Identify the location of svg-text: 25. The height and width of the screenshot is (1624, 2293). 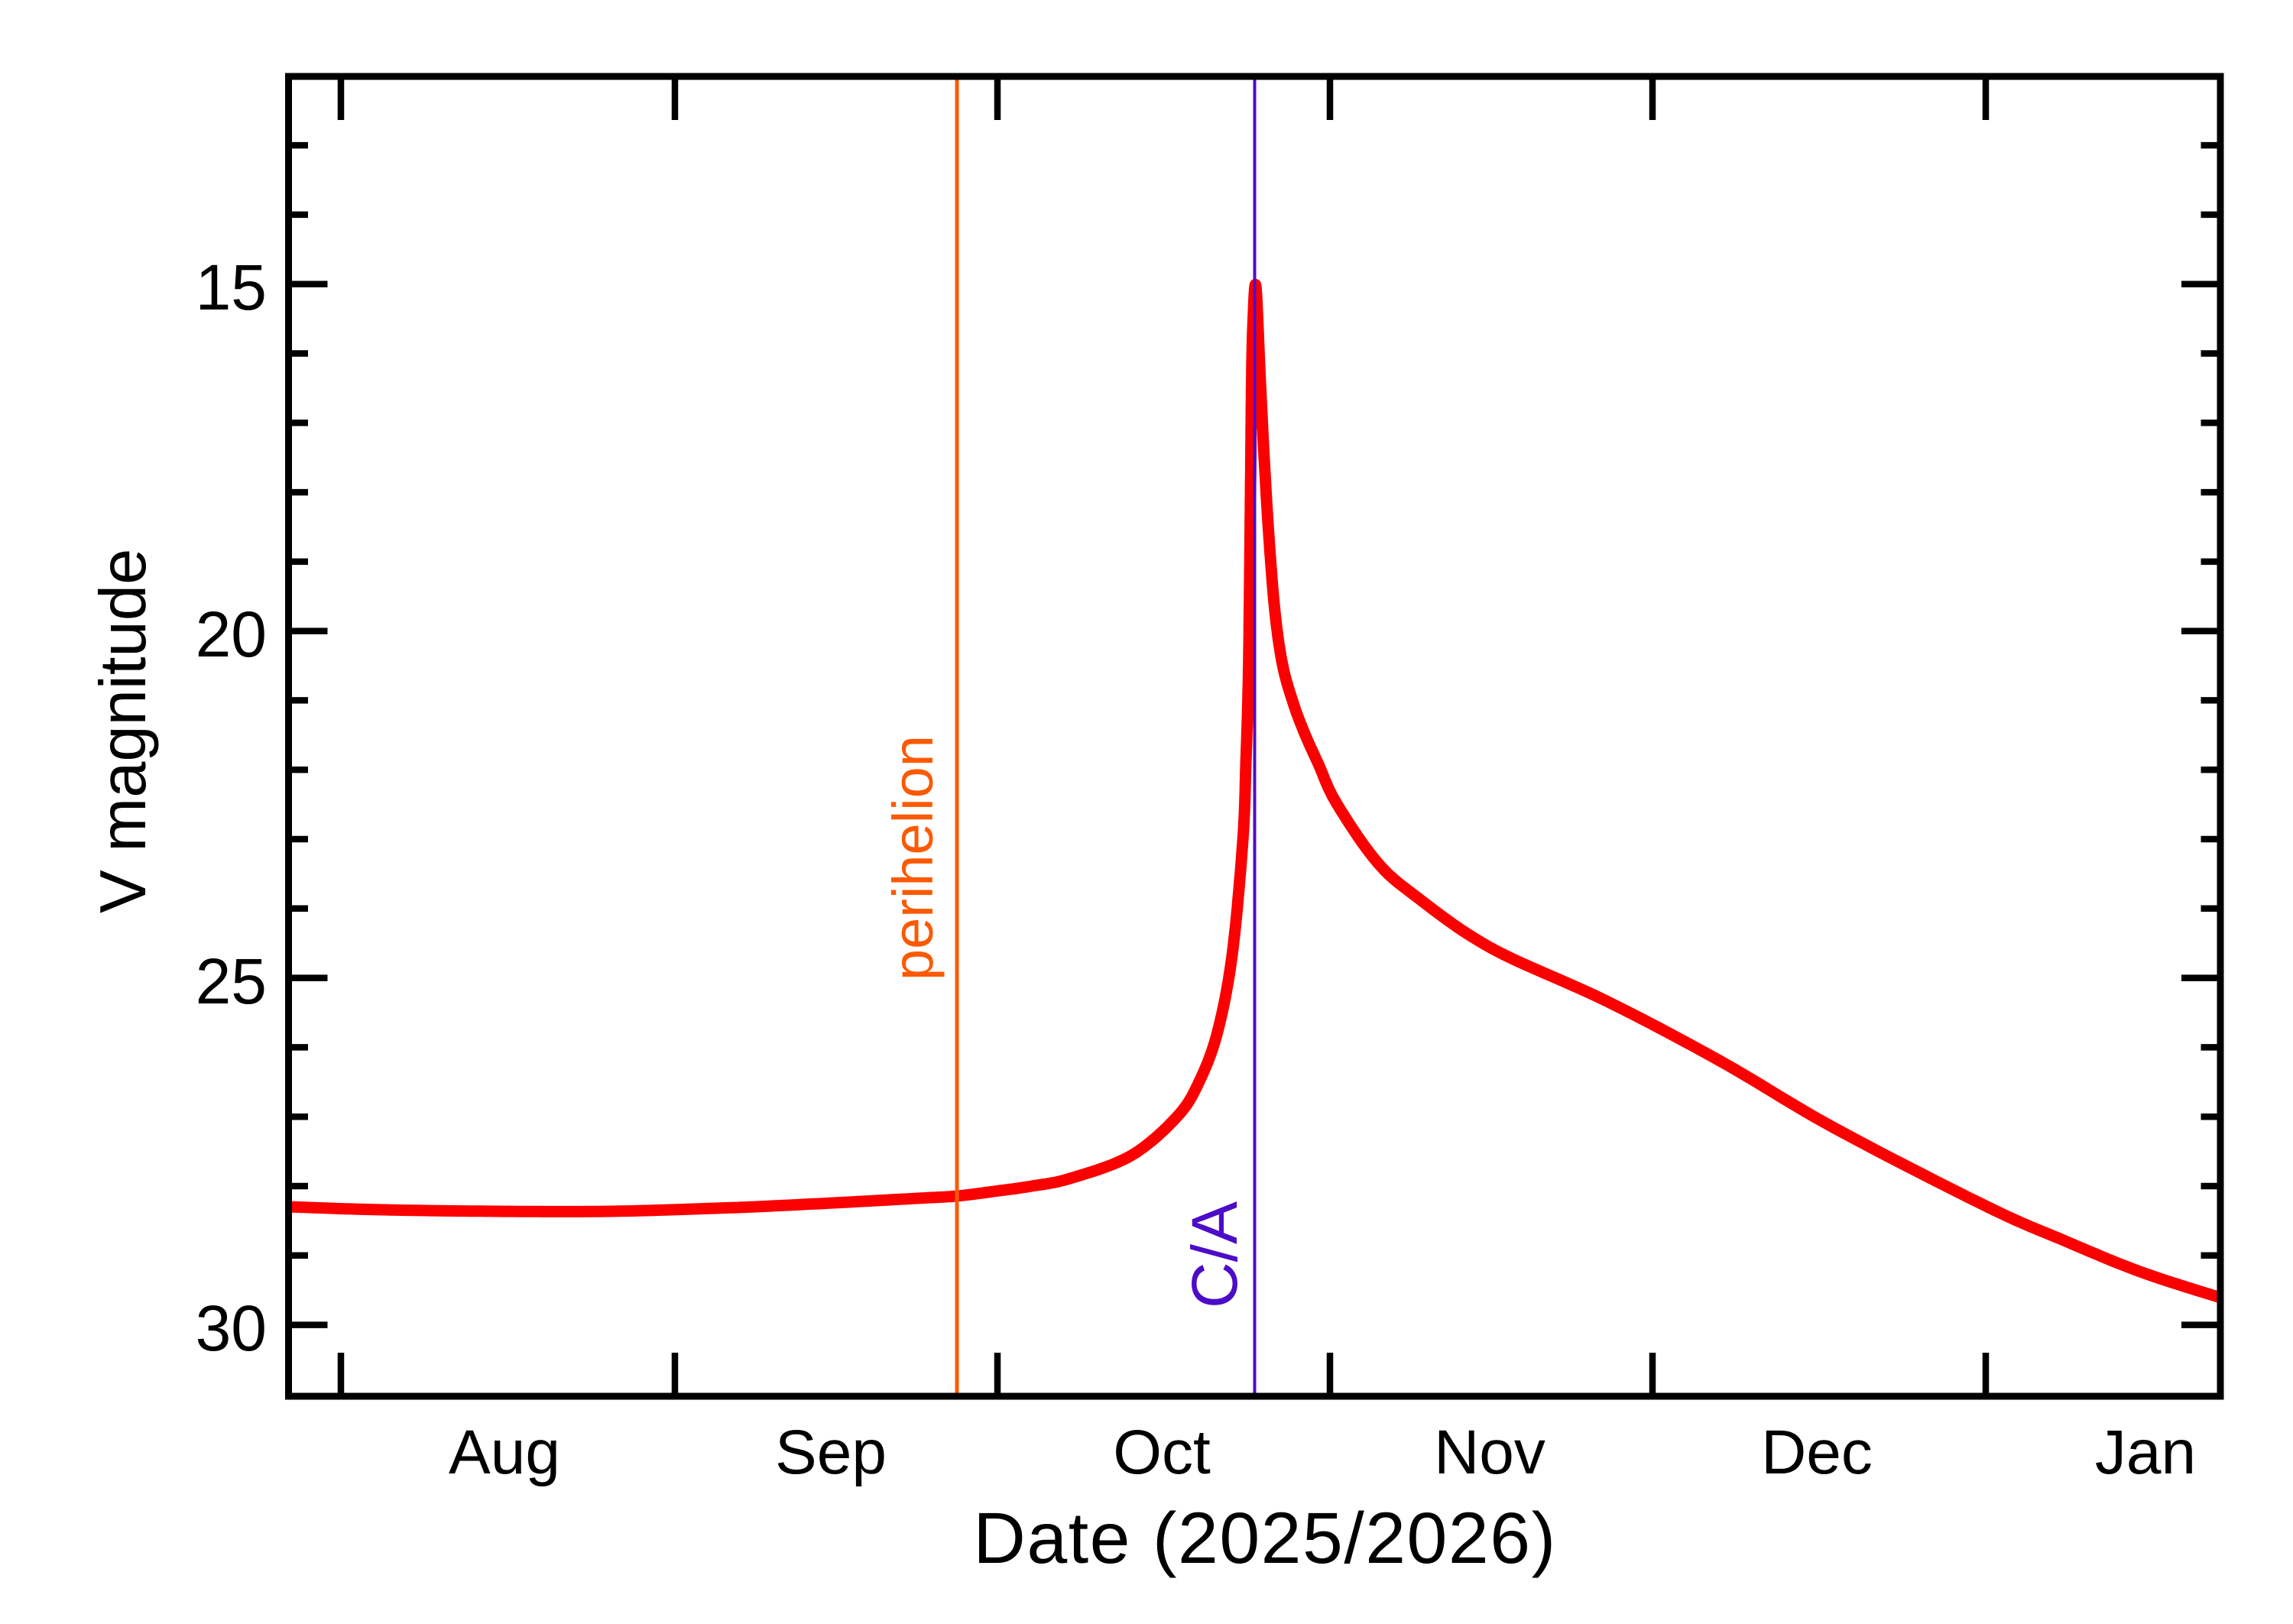
(231, 981).